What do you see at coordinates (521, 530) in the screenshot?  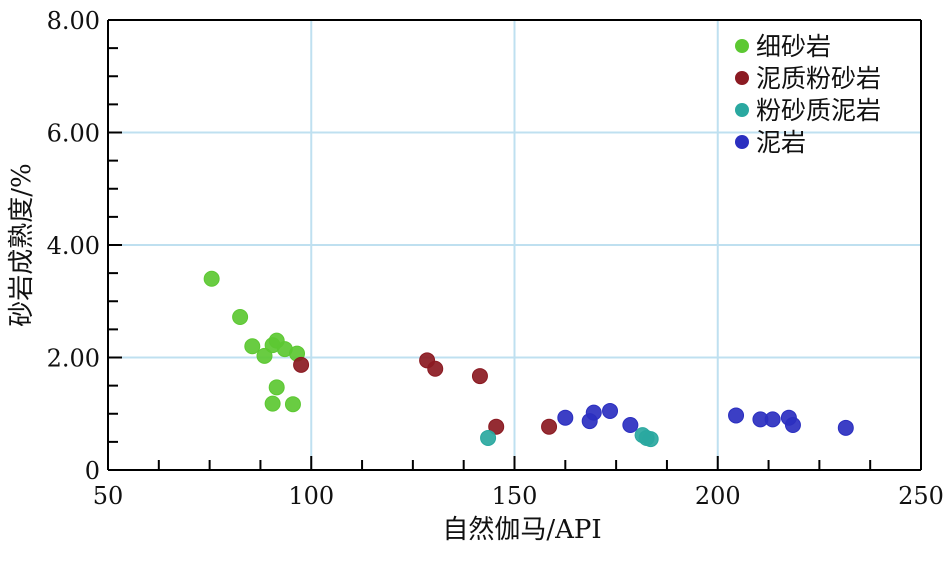 I see `x-axis-title: 自然伽马/API` at bounding box center [521, 530].